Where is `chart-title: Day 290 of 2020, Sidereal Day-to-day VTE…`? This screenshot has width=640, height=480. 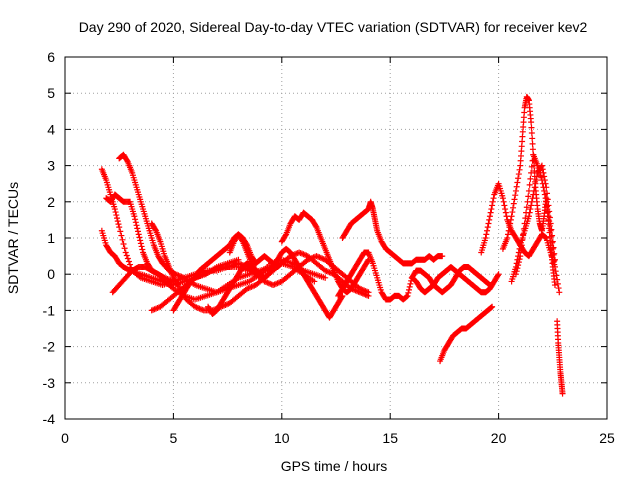 chart-title: Day 290 of 2020, Sidereal Day-to-day VTE… is located at coordinates (333, 27).